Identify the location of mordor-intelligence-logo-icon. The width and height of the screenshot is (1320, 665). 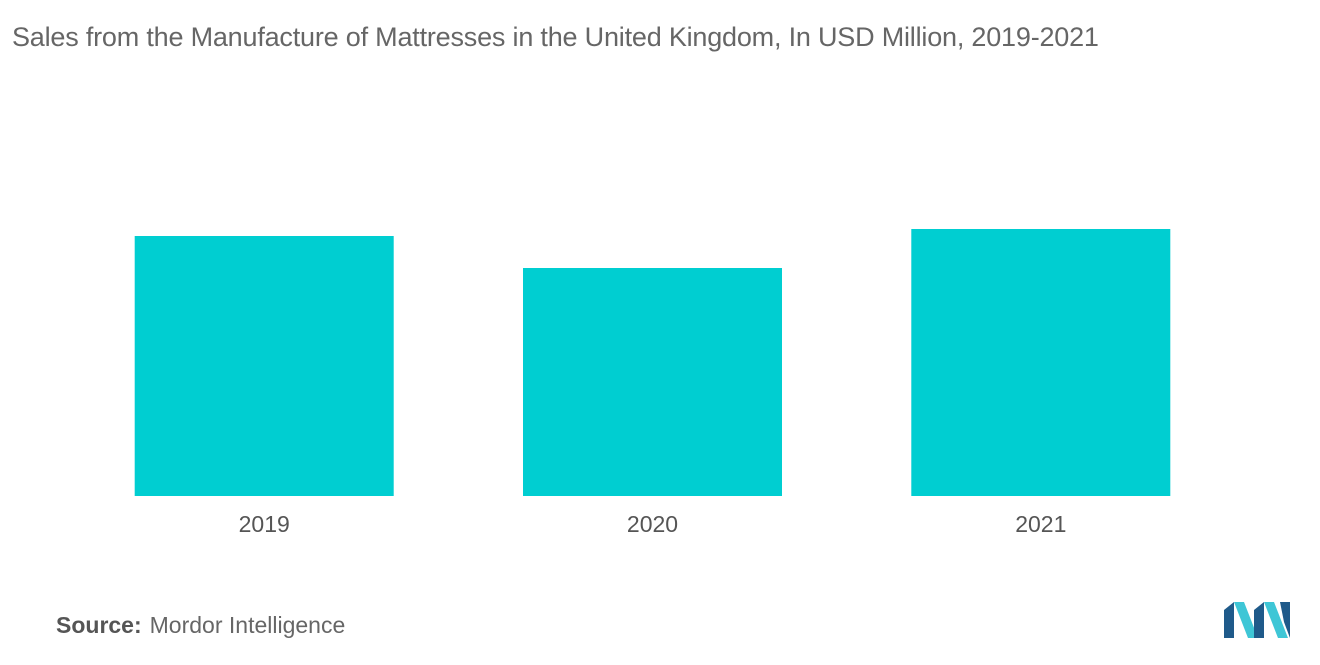
(1257, 620).